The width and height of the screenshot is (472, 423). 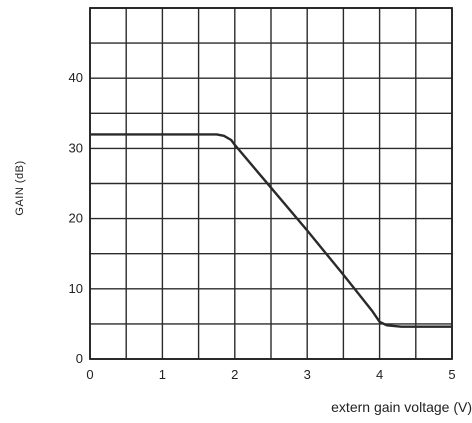 I want to click on x-tick-label: 0, so click(x=89, y=374).